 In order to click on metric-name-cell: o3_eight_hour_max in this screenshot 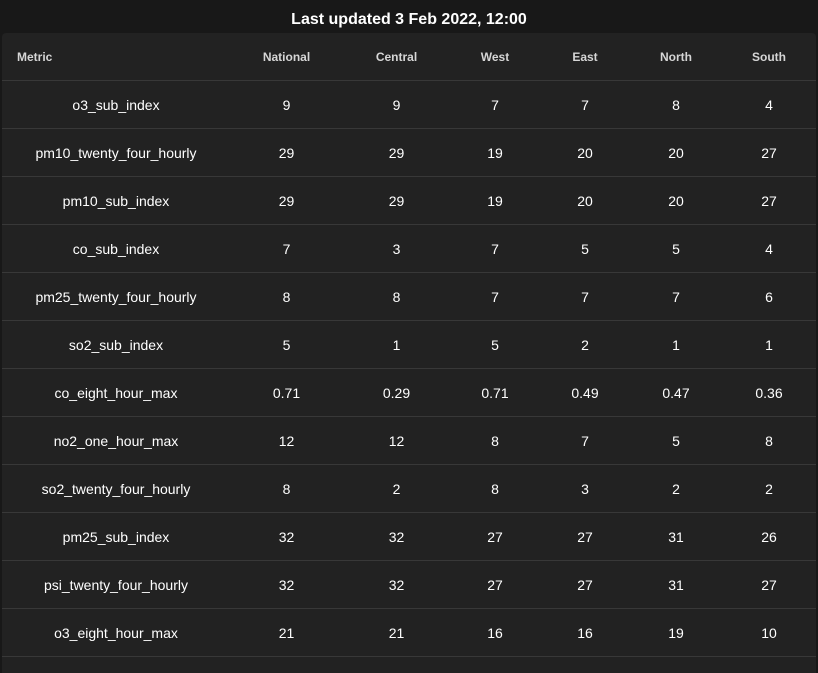, I will do `click(116, 632)`.